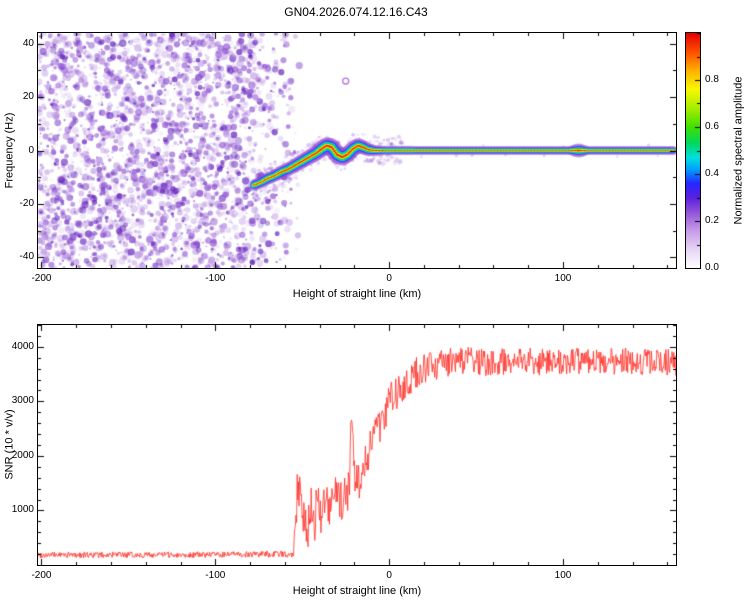 The image size is (750, 600). What do you see at coordinates (738, 150) in the screenshot?
I see `colorbar-label: Normalized spectral amplitude` at bounding box center [738, 150].